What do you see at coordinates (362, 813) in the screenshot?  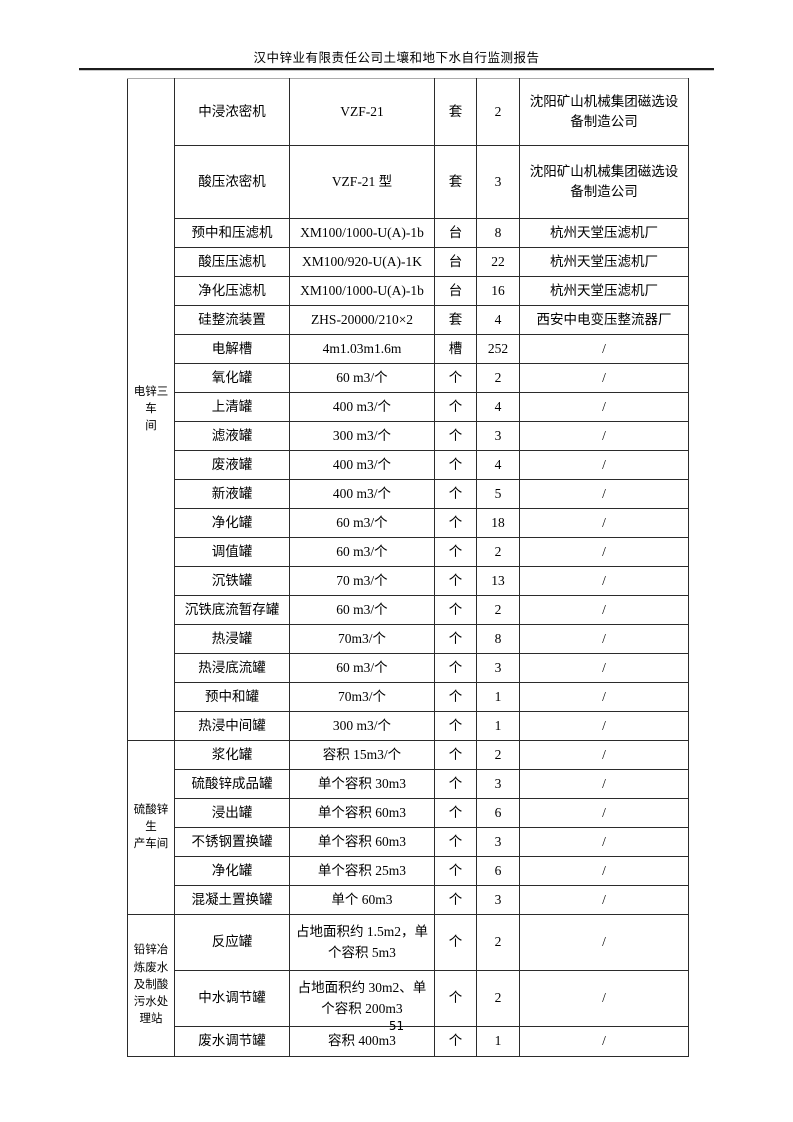 I see `spec-model-cell: 单个容积 60m3` at bounding box center [362, 813].